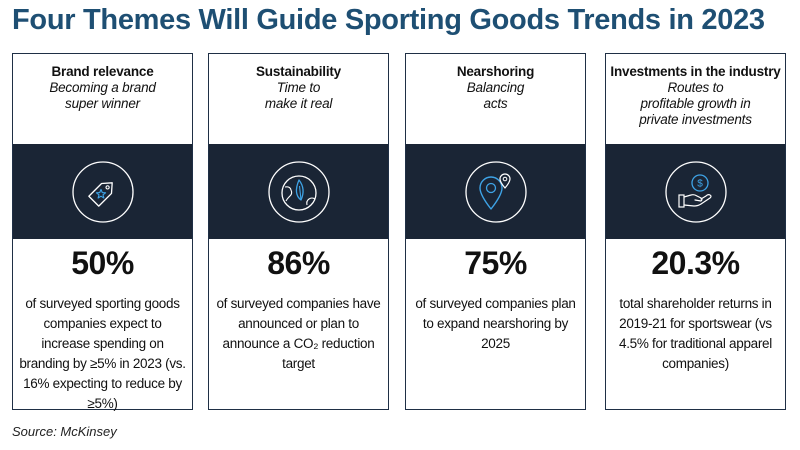 This screenshot has width=800, height=450. I want to click on stat-value: 20.3%, so click(695, 263).